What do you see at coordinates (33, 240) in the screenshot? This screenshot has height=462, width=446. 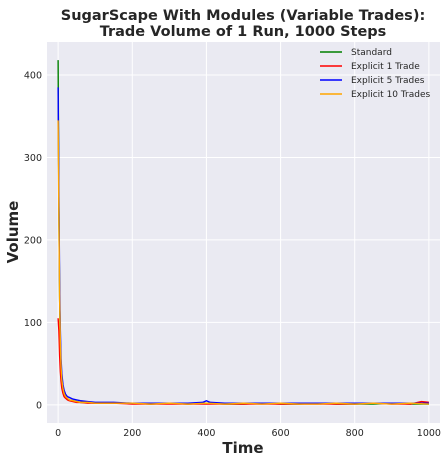 I see `y-tick-label: 200` at bounding box center [33, 240].